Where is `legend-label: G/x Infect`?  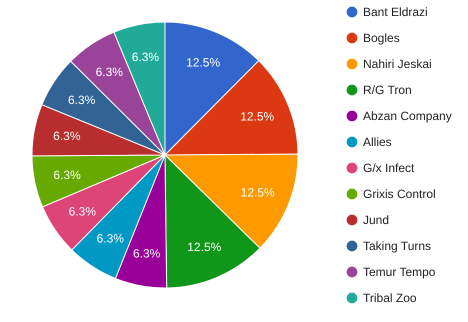 legend-label: G/x Infect is located at coordinates (389, 168).